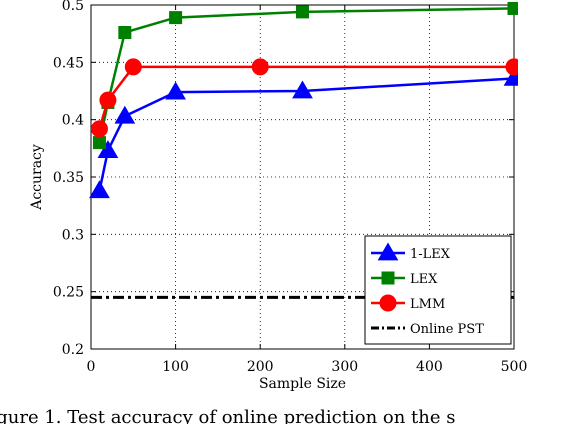 This screenshot has width=564, height=424. I want to click on y-tick-label: 0.4, so click(73, 121).